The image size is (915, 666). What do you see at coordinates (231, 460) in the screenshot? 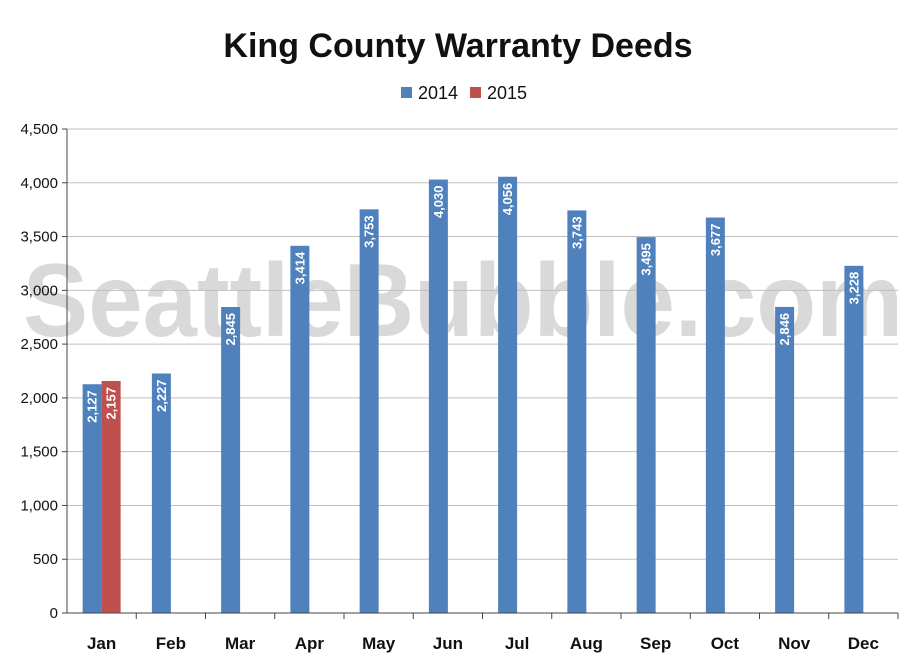
I see `bar-2014-mar` at bounding box center [231, 460].